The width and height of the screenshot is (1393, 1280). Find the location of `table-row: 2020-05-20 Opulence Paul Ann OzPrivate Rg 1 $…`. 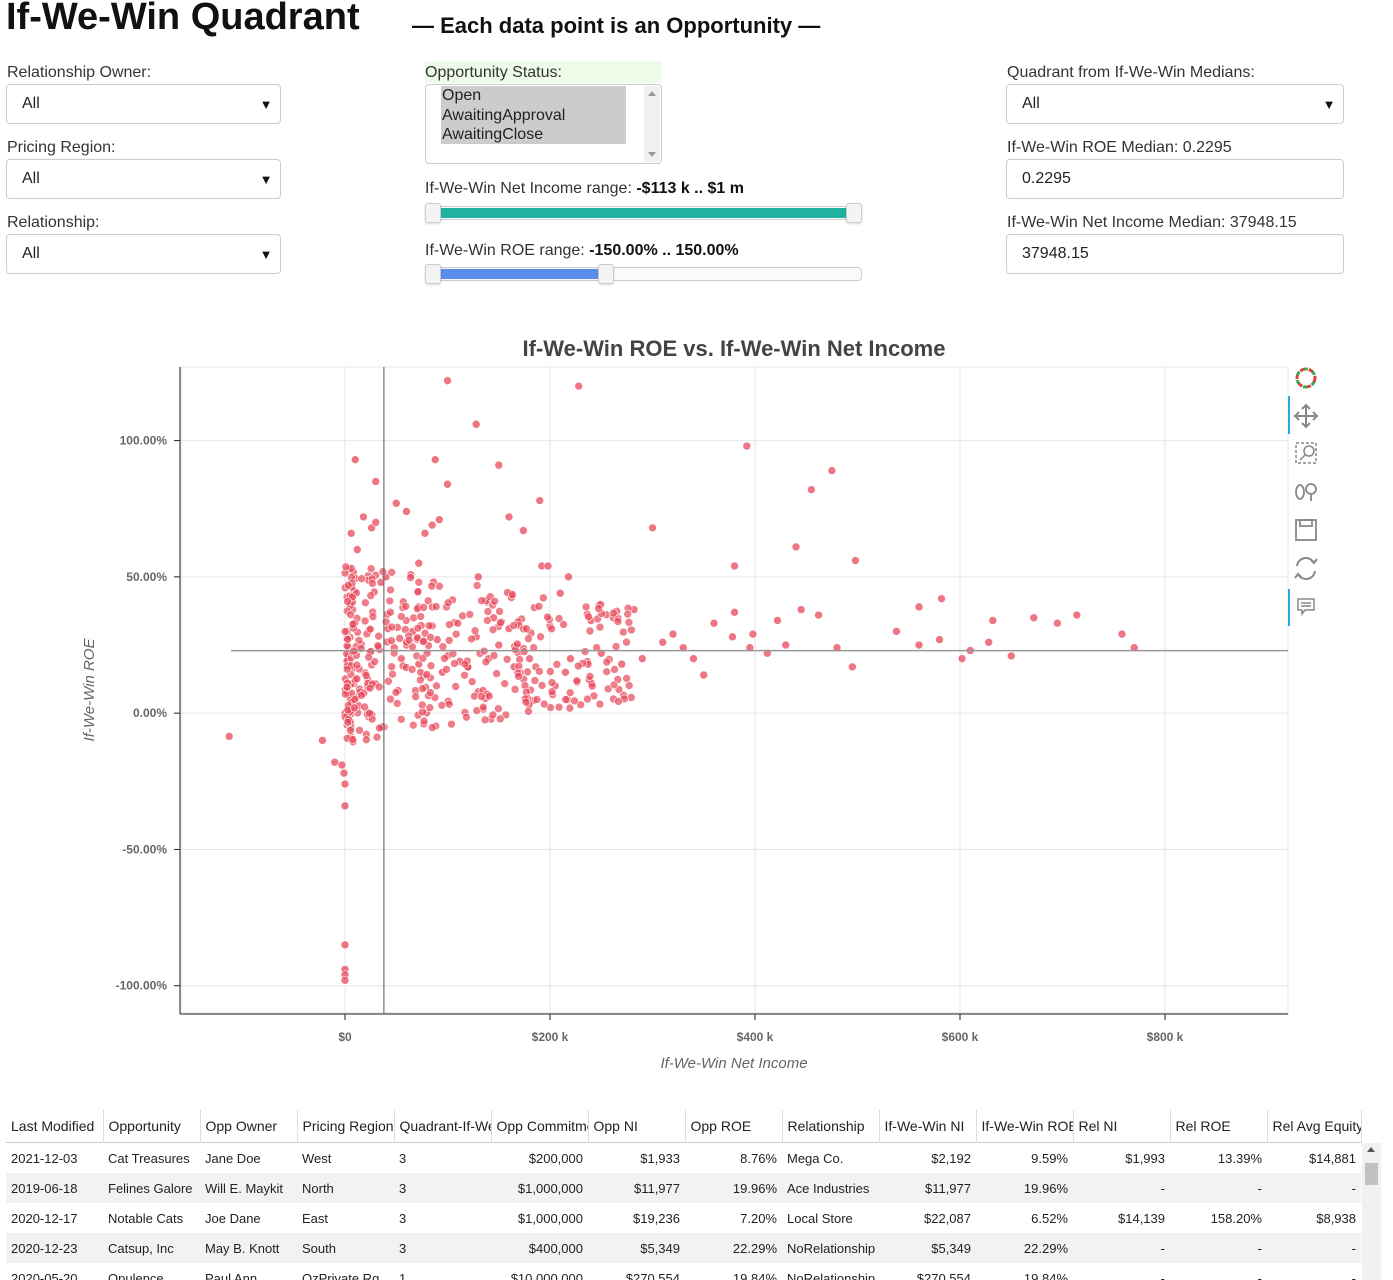

table-row: 2020-05-20 Opulence Paul Ann OzPrivate Rg 1 $… is located at coordinates (683, 1271).